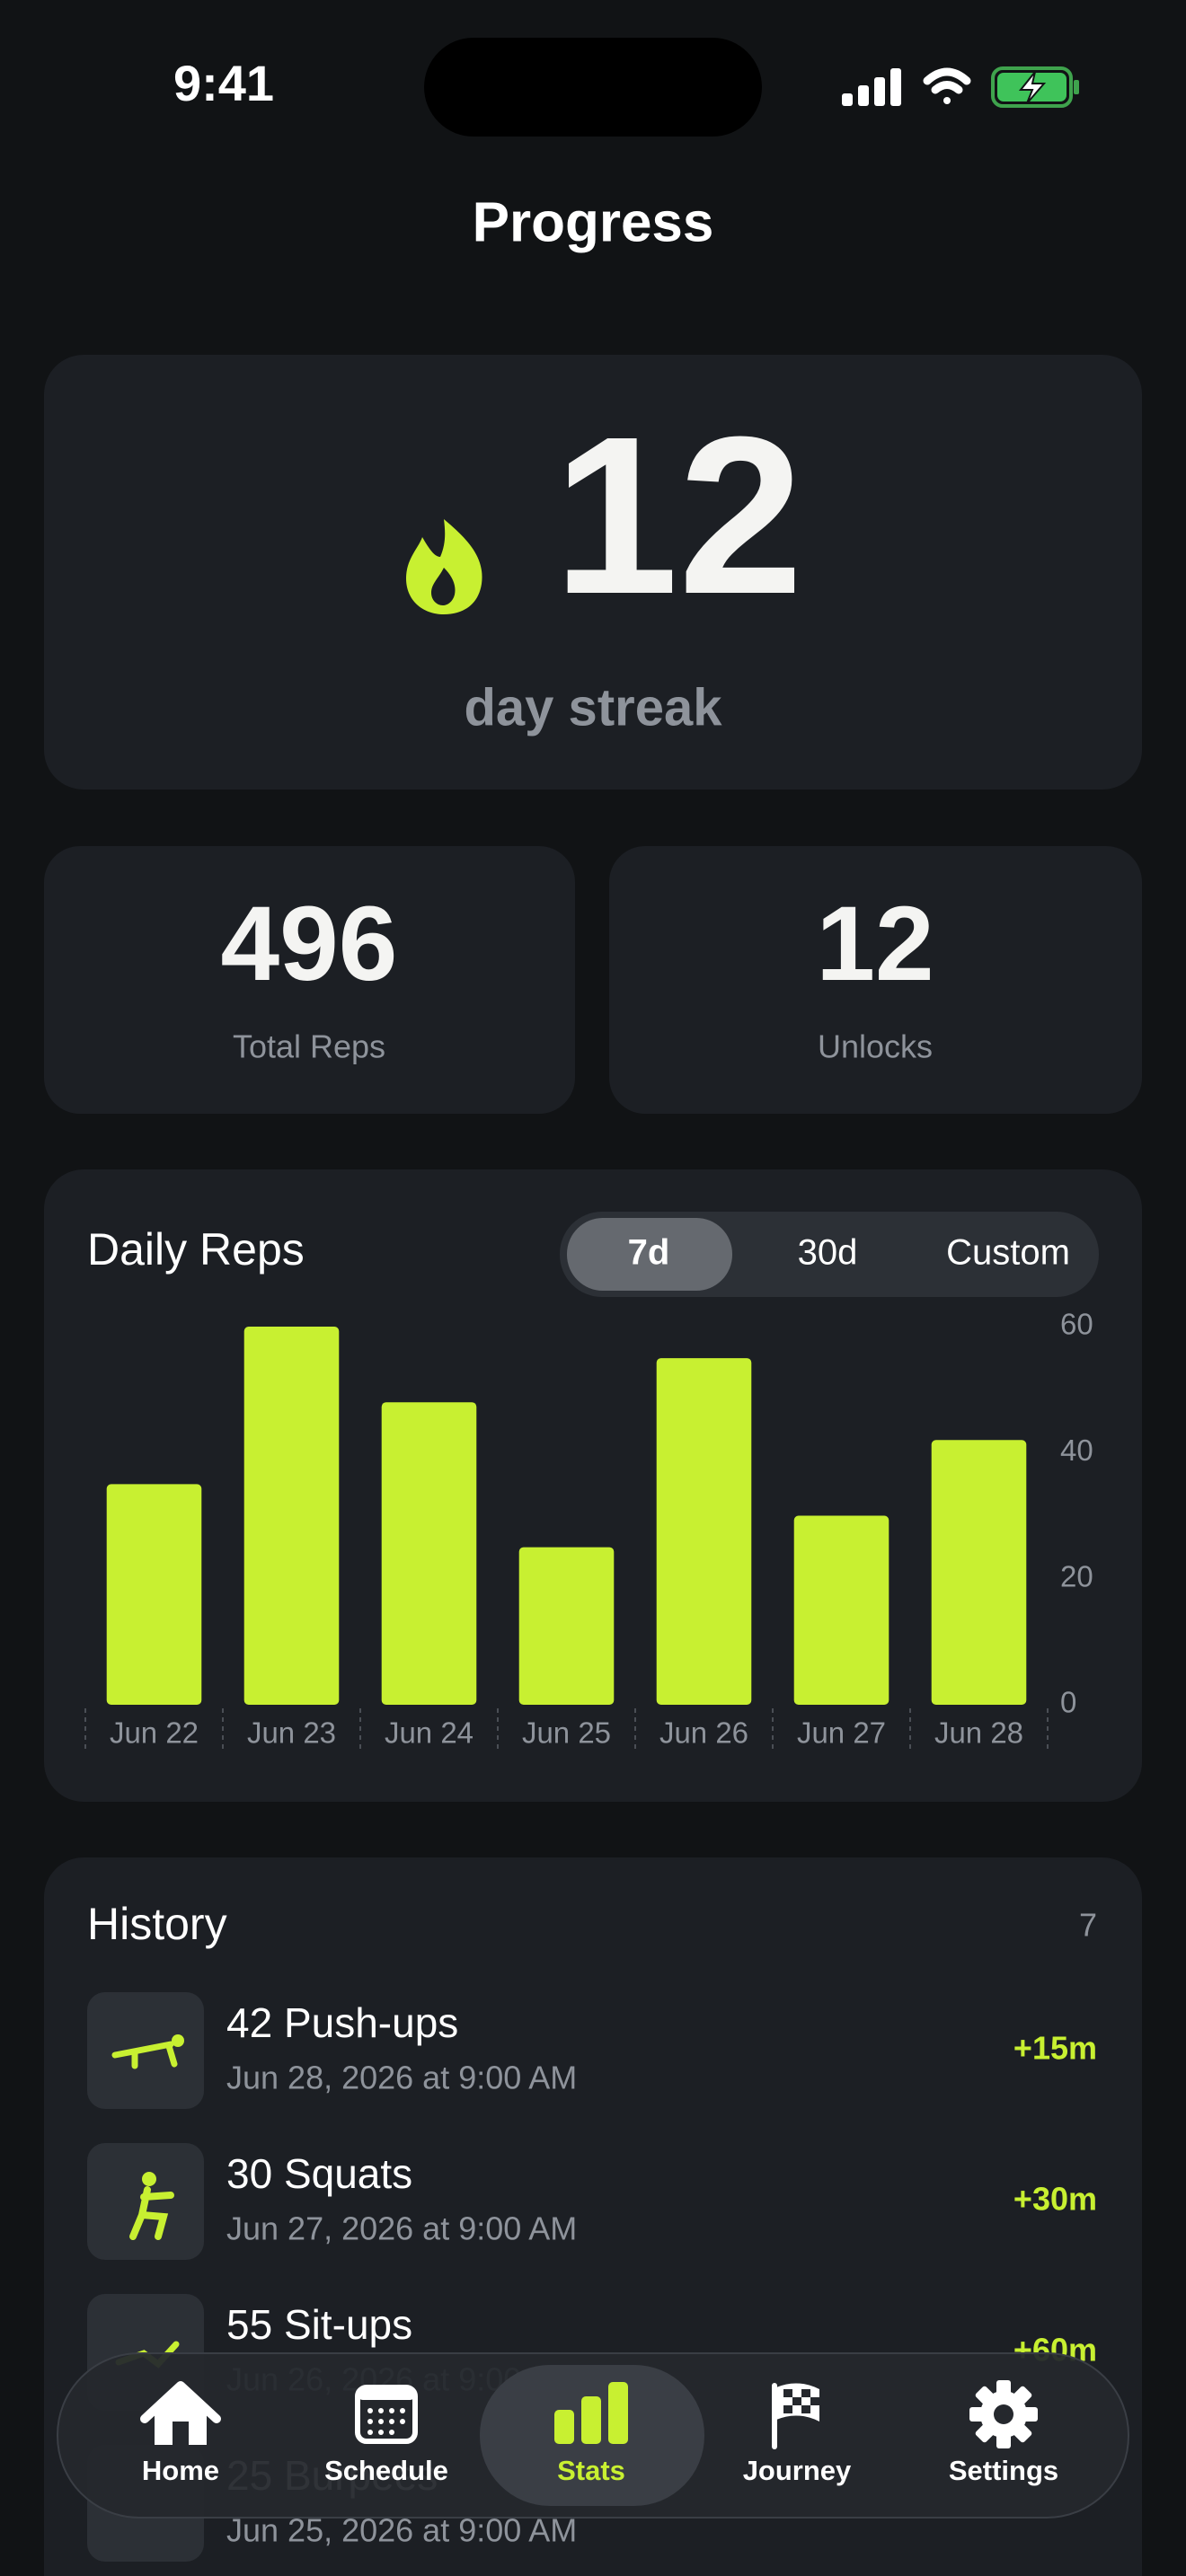 This screenshot has height=2576, width=1186. What do you see at coordinates (180, 2413) in the screenshot?
I see `home-icon` at bounding box center [180, 2413].